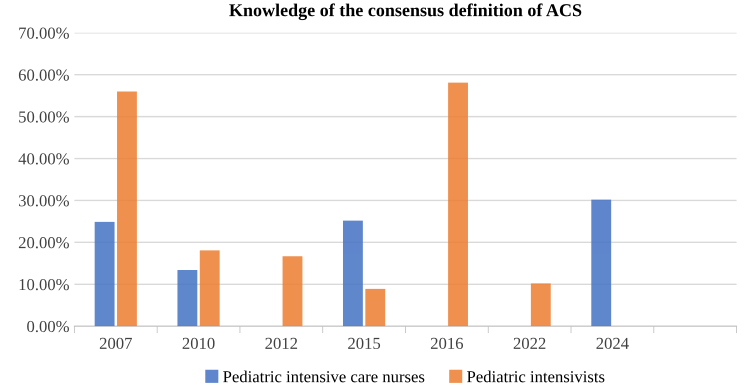  What do you see at coordinates (447, 344) in the screenshot?
I see `x-tick-label: 2016` at bounding box center [447, 344].